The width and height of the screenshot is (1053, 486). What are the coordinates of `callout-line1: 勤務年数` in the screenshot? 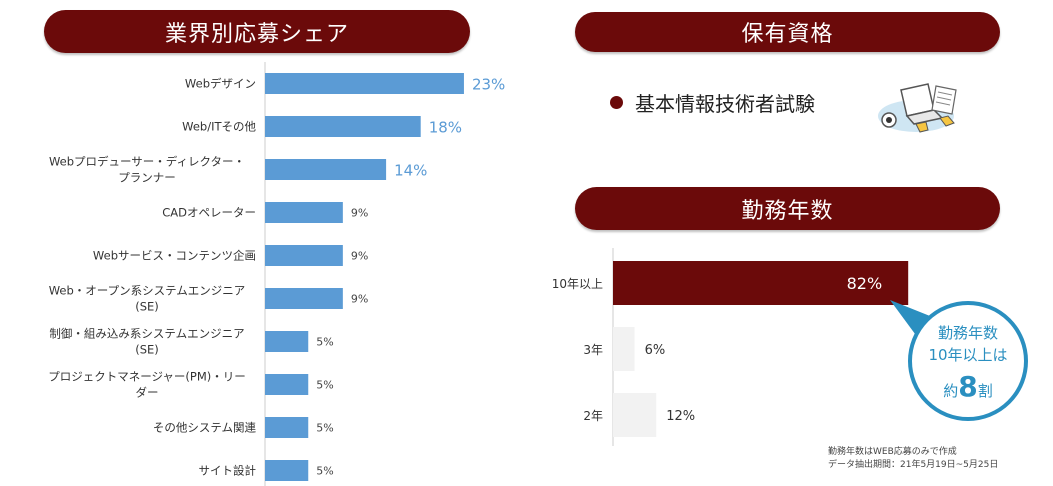 It's located at (968, 333).